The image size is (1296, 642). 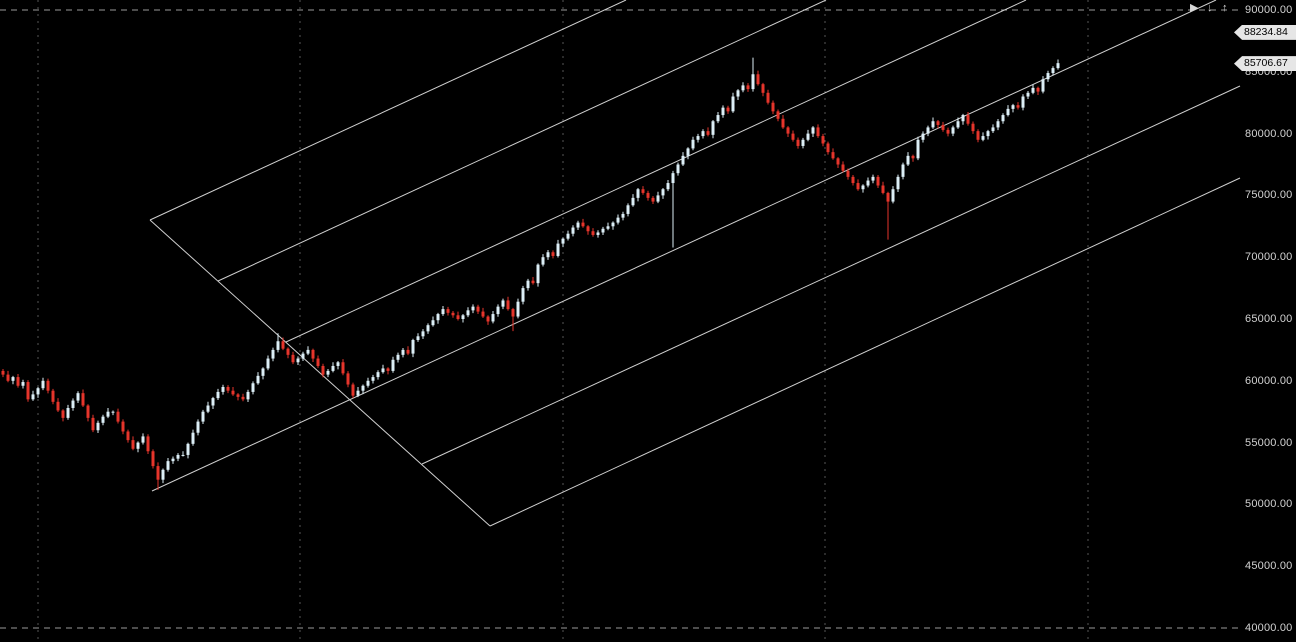 I want to click on y-axis-label: 90000.00, so click(x=1269, y=10).